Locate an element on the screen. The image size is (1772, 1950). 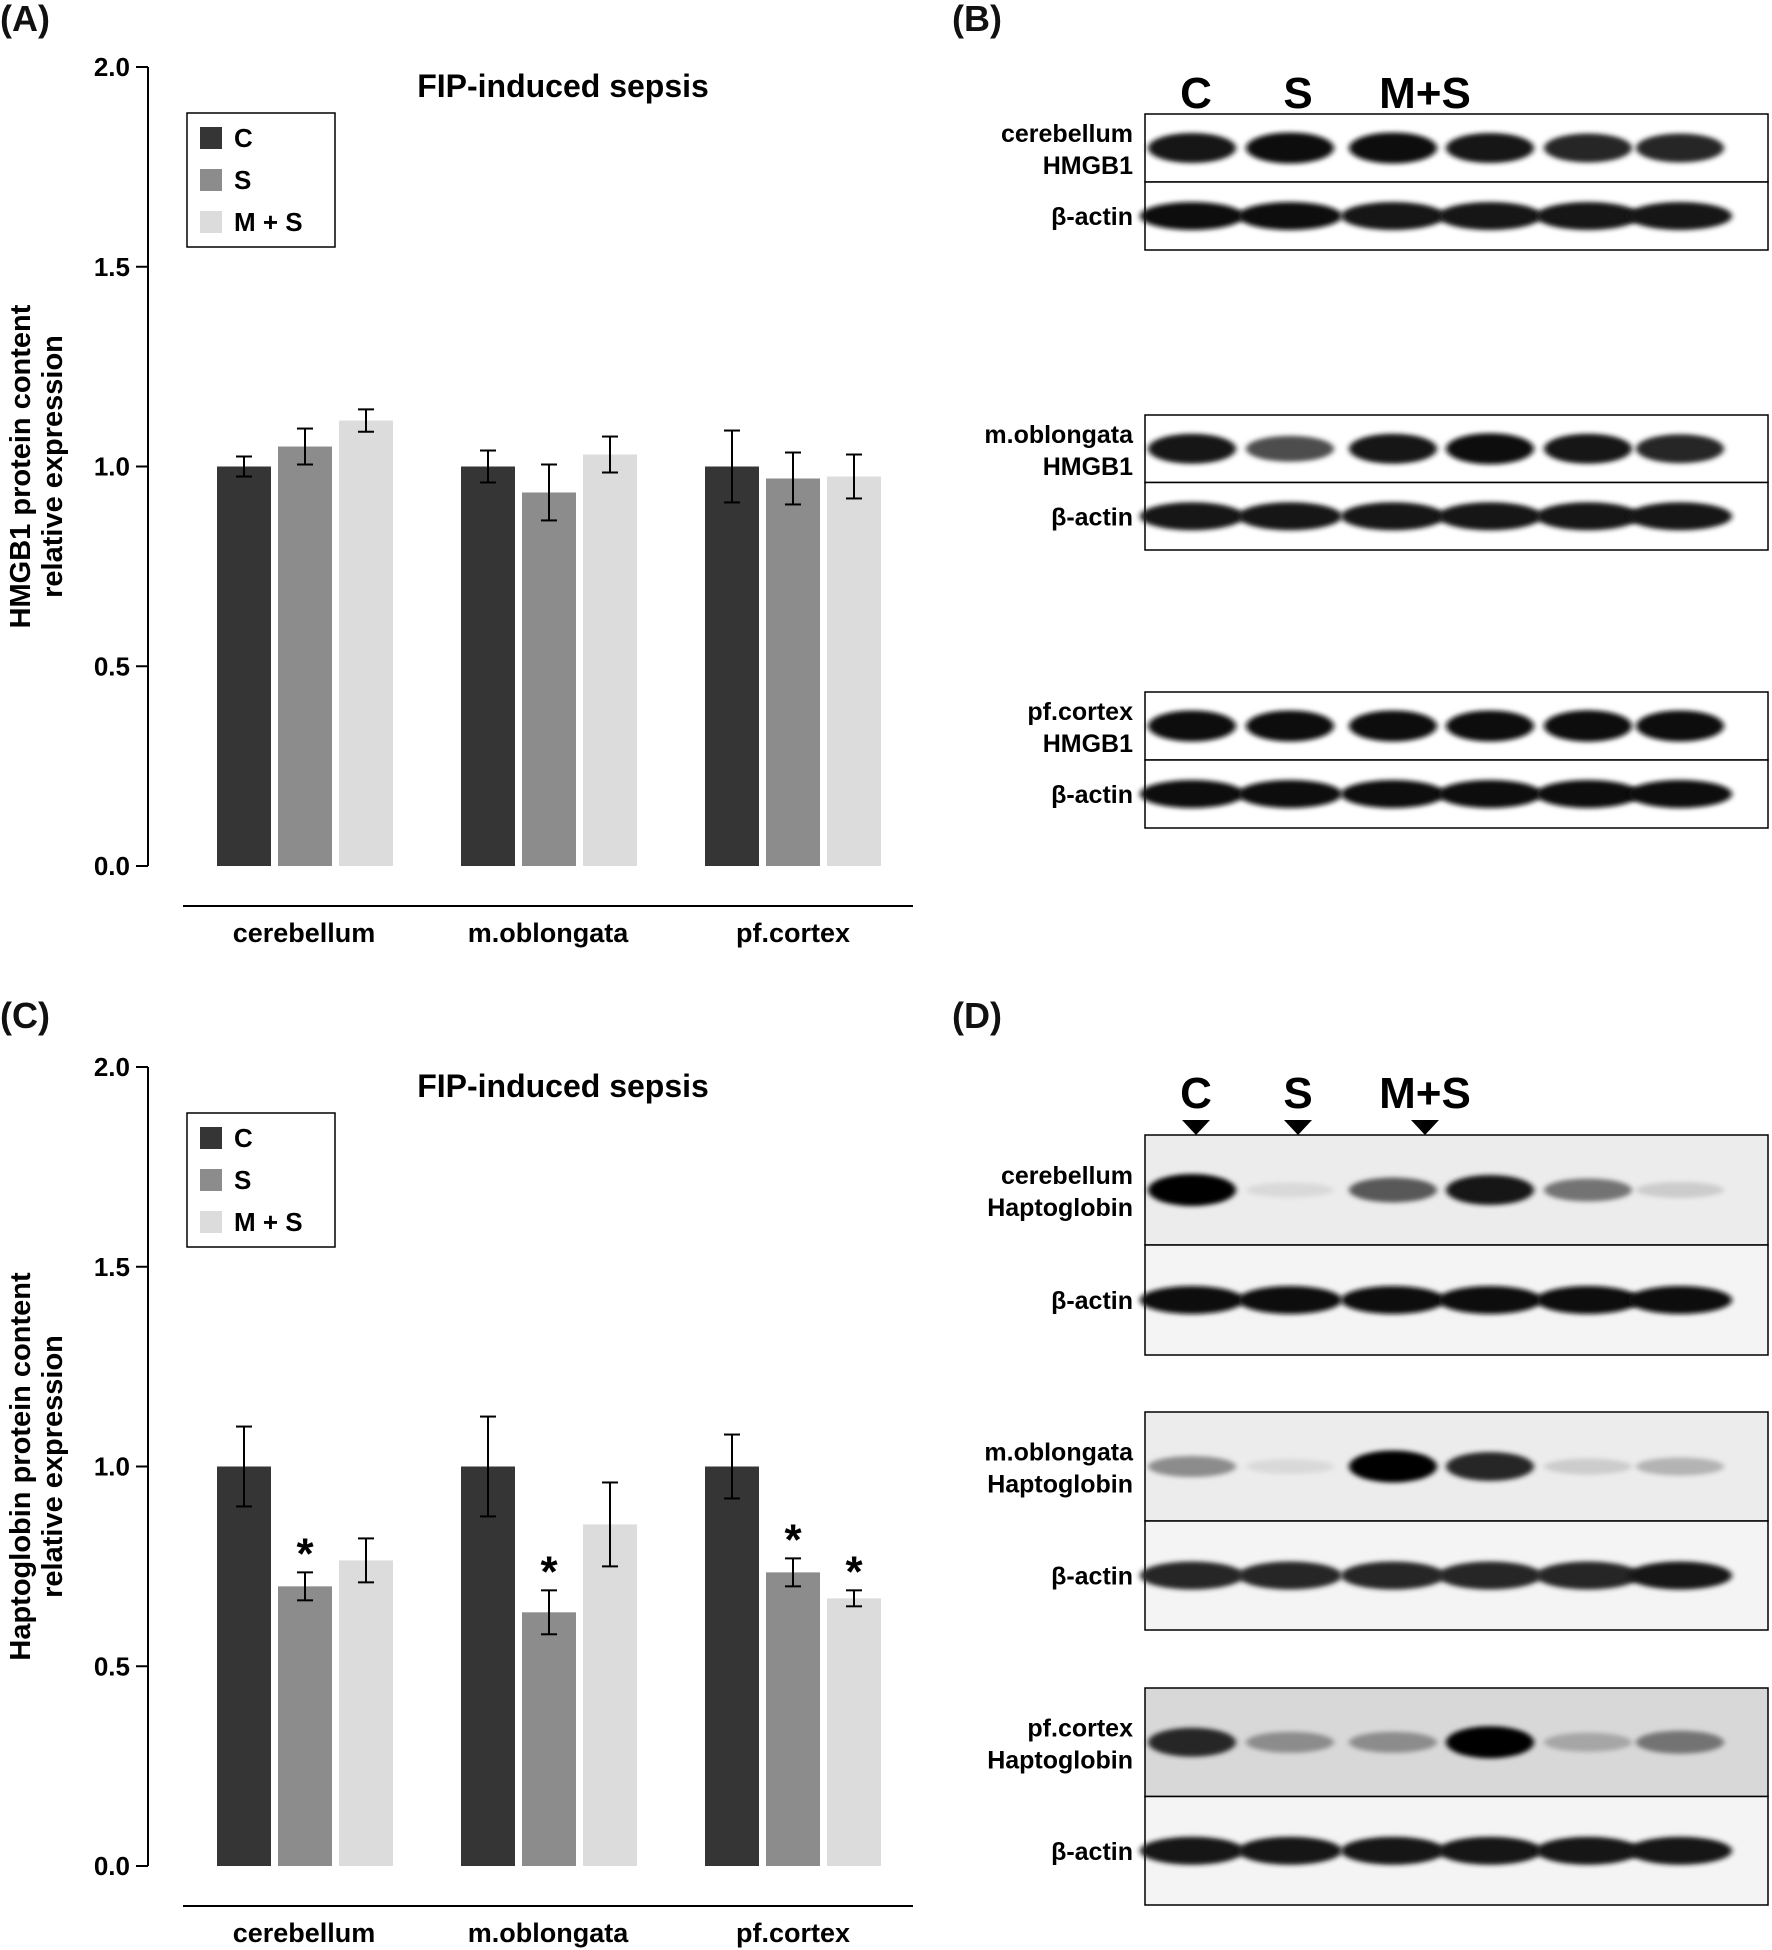
bar-S-m.oblongata is located at coordinates (549, 1739).